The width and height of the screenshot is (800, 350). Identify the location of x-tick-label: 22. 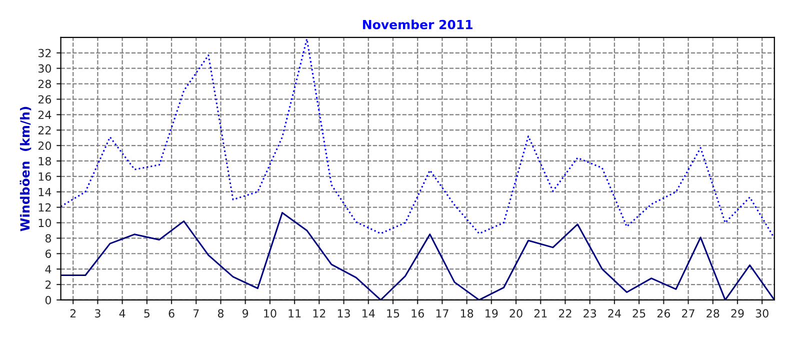
(565, 313).